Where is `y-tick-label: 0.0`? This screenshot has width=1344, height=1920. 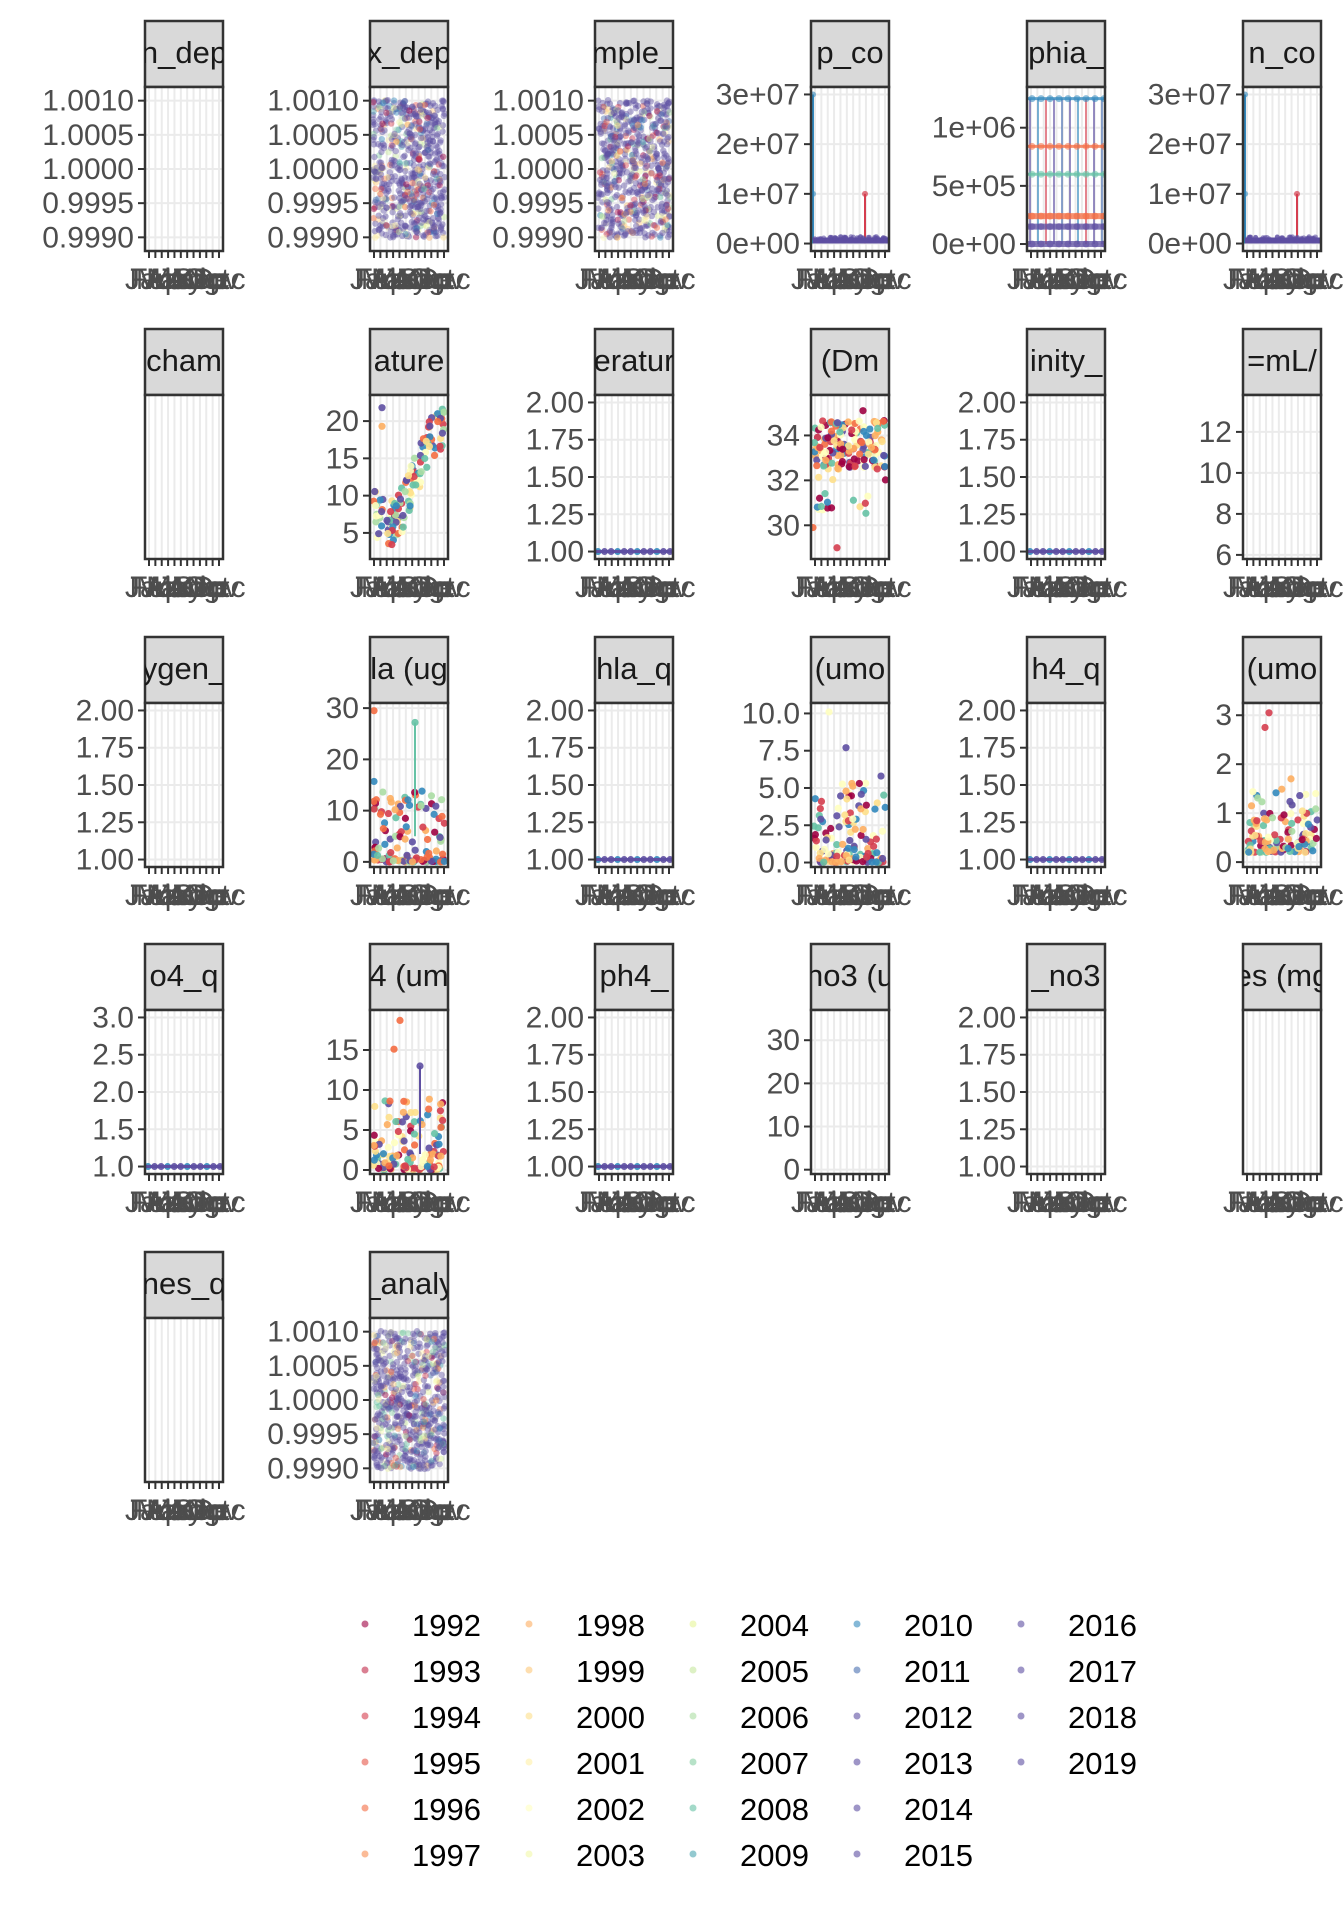 y-tick-label: 0.0 is located at coordinates (779, 863).